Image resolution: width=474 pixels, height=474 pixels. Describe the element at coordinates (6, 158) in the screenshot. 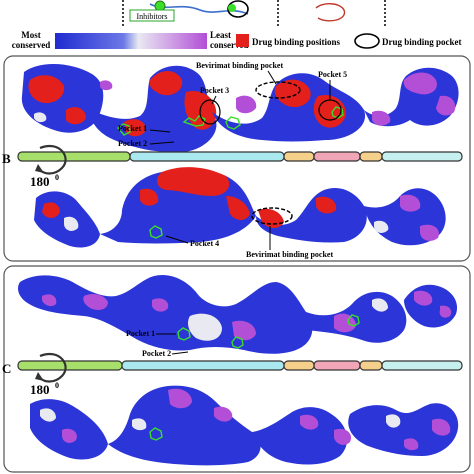

I see `panel-b-letter: B` at that location.